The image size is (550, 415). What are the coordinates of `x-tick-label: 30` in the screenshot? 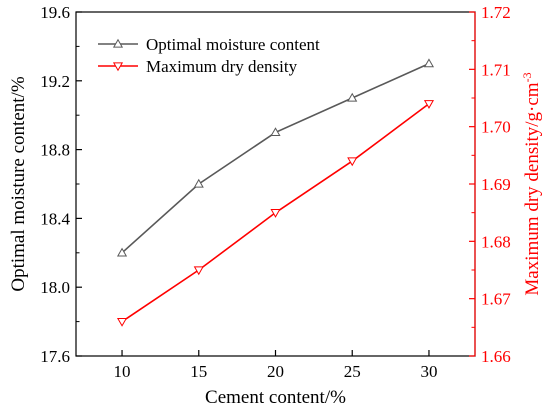 It's located at (428, 371).